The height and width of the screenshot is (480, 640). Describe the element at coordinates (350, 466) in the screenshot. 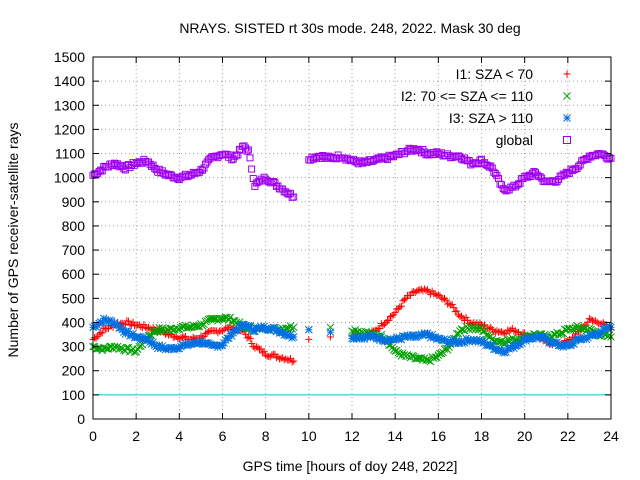

I see `x-axis-label: GPS time [hours of doy 248, 2022]` at that location.